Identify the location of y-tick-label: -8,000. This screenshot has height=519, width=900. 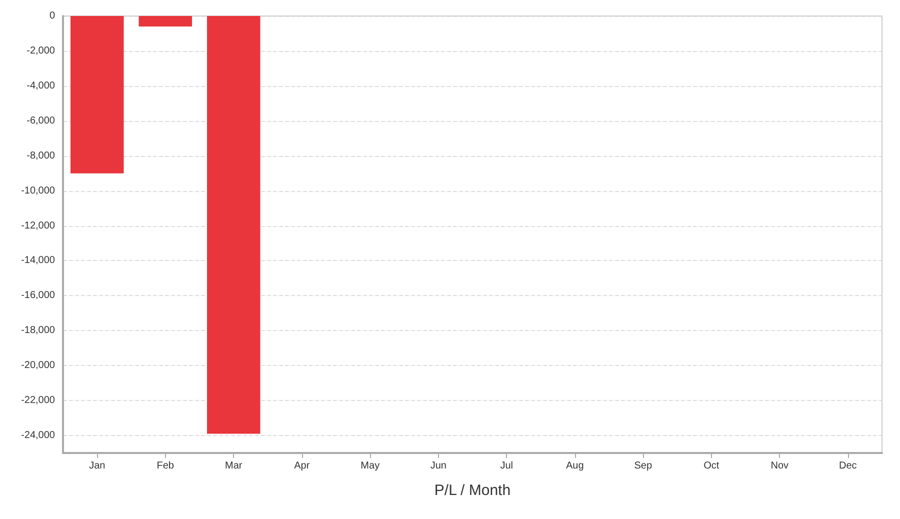
(41, 156).